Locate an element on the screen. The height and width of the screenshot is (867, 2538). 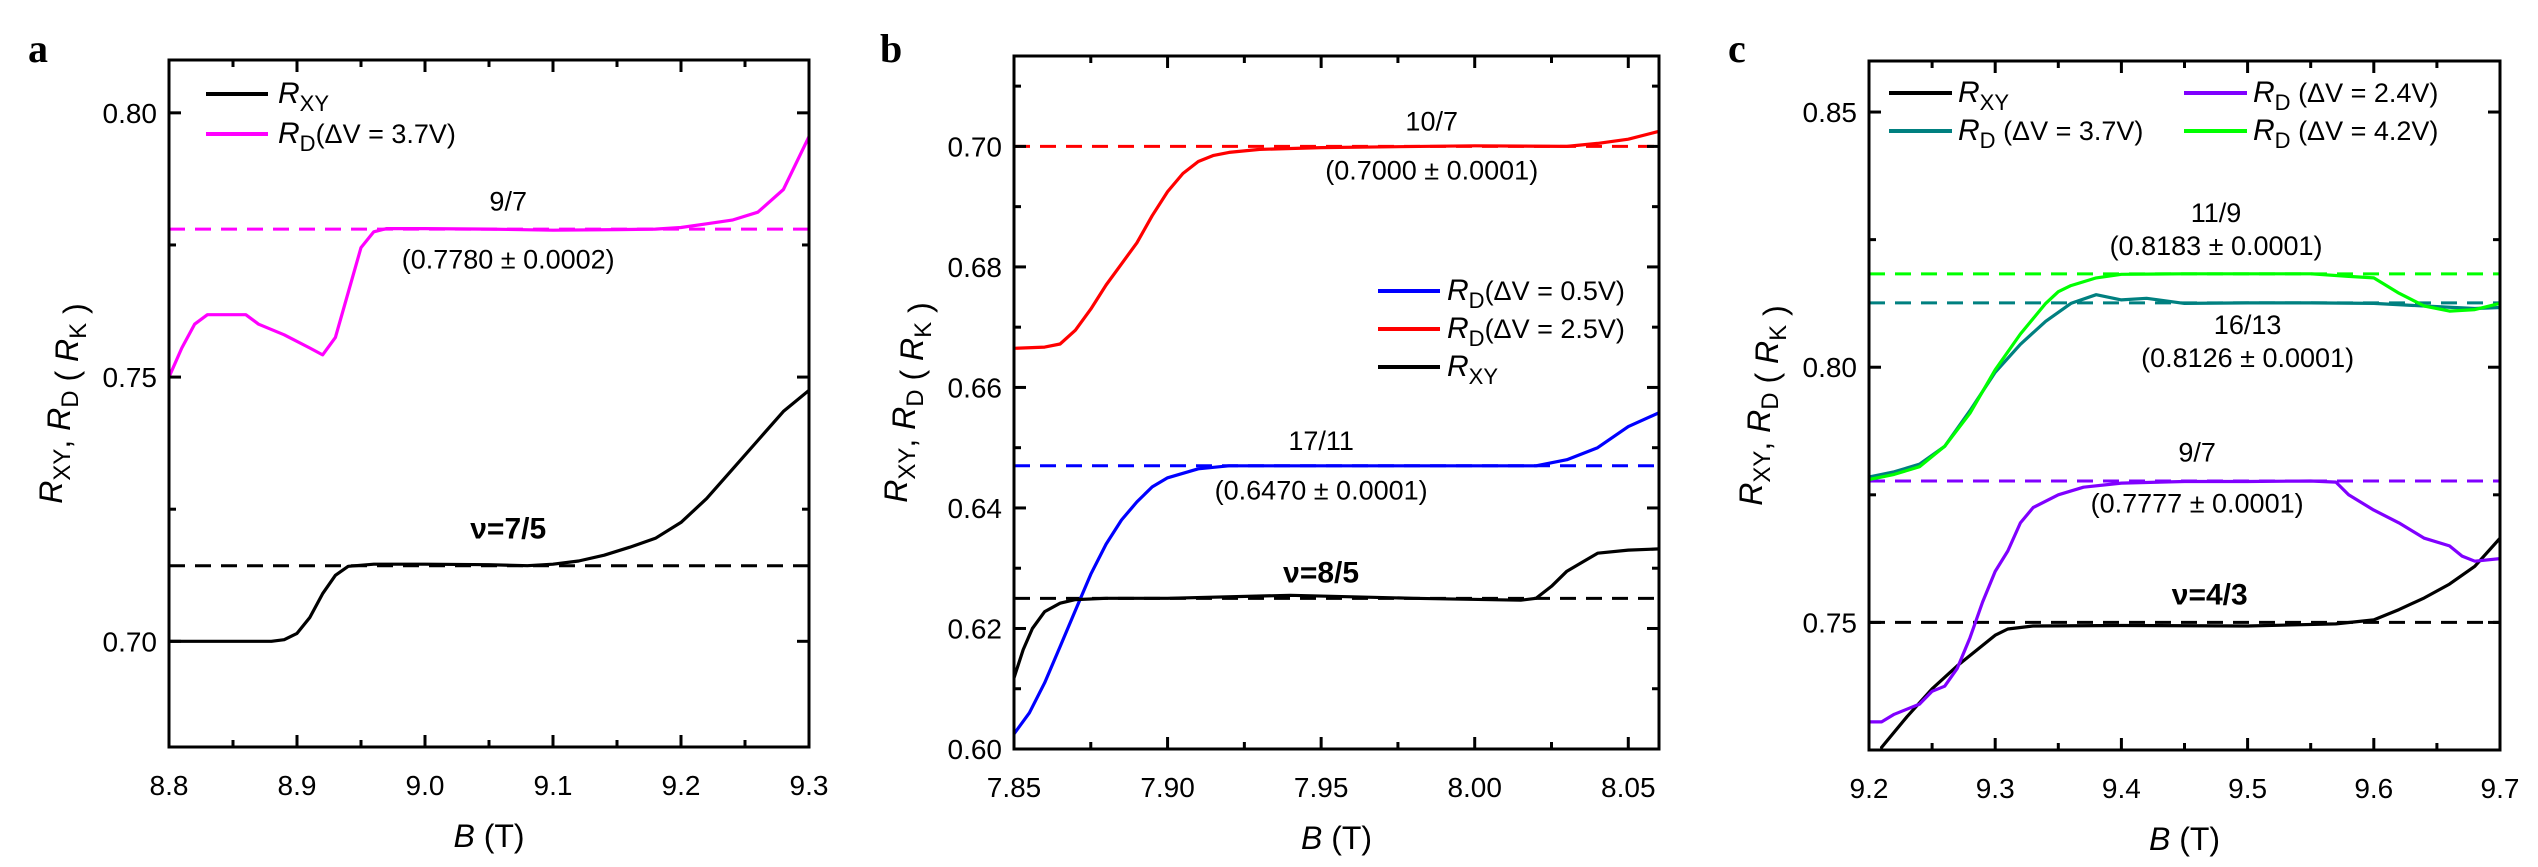
plateau-annotation: 17/11 is located at coordinates (1321, 441).